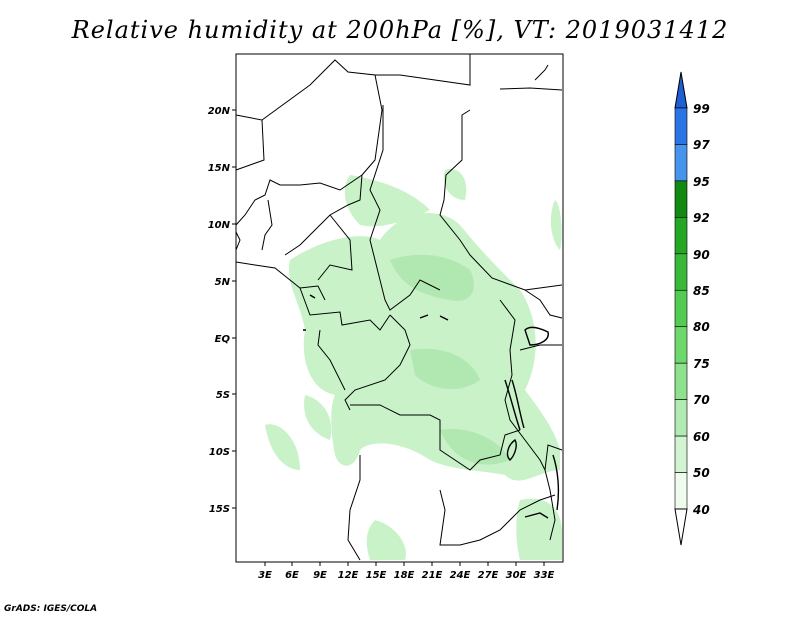 The image size is (800, 618). Describe the element at coordinates (348, 575) in the screenshot. I see `lon-label: 12E` at that location.